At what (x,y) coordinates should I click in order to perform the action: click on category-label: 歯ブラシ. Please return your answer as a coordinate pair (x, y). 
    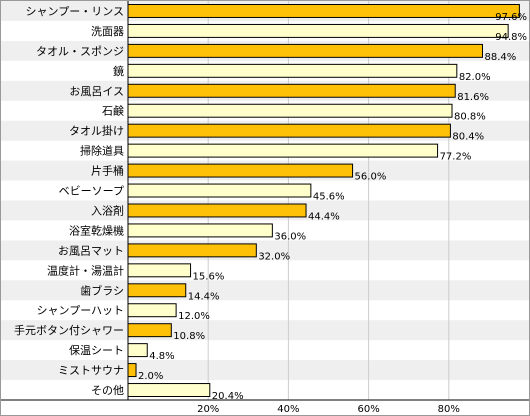
    Looking at the image, I should click on (102, 290).